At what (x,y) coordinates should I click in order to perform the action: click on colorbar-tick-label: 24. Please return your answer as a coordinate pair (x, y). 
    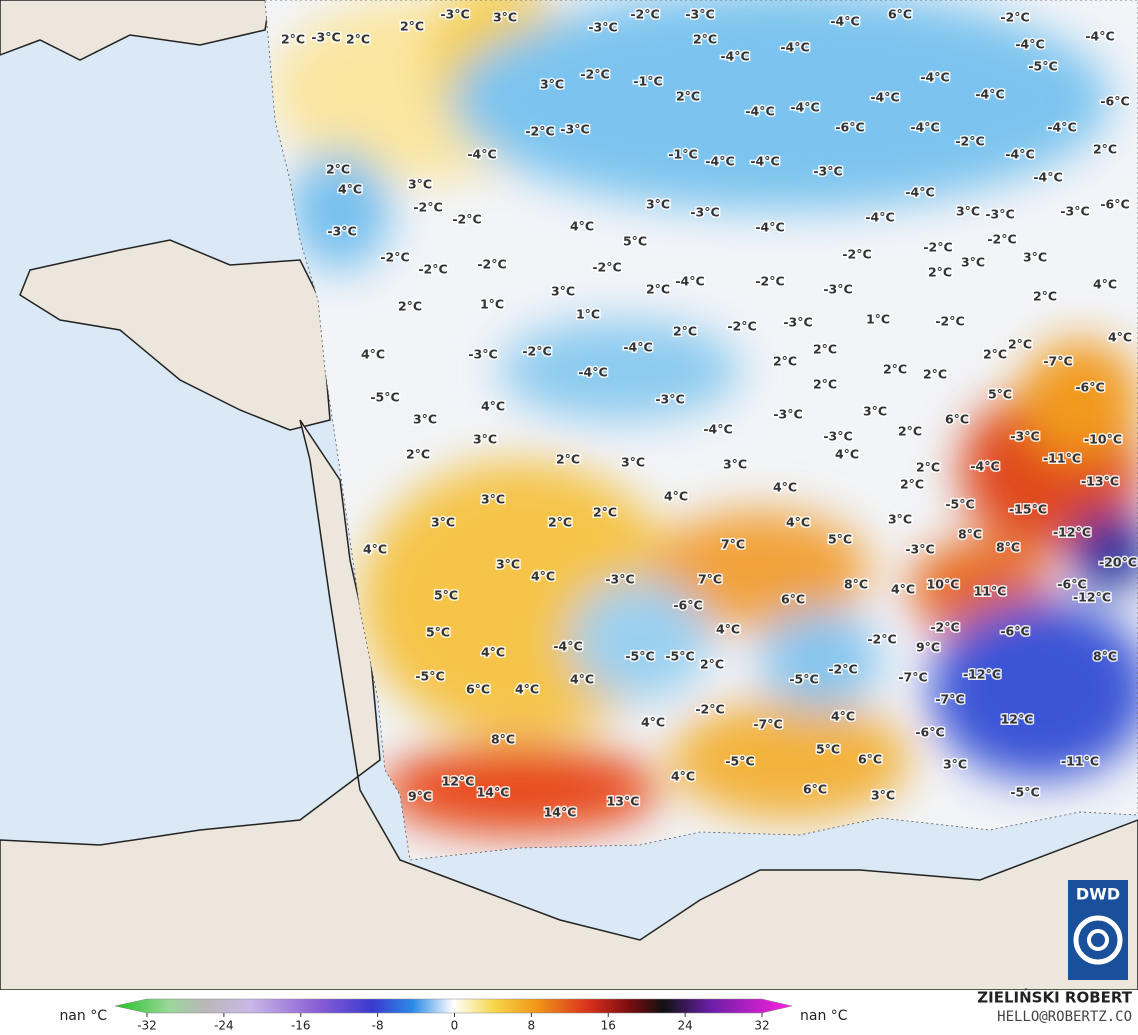
    Looking at the image, I should click on (684, 1026).